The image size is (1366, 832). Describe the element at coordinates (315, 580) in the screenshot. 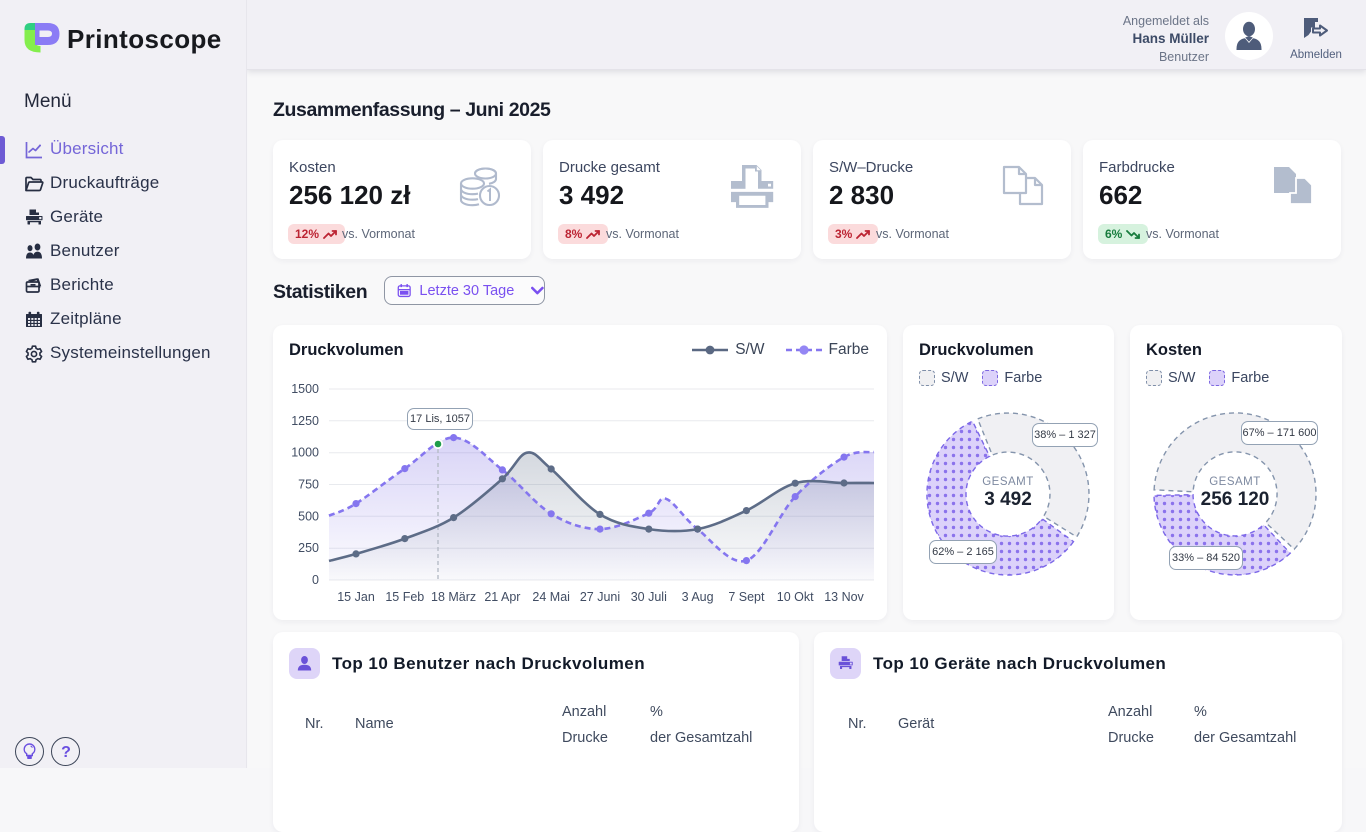

I see `svg-text: 0` at that location.